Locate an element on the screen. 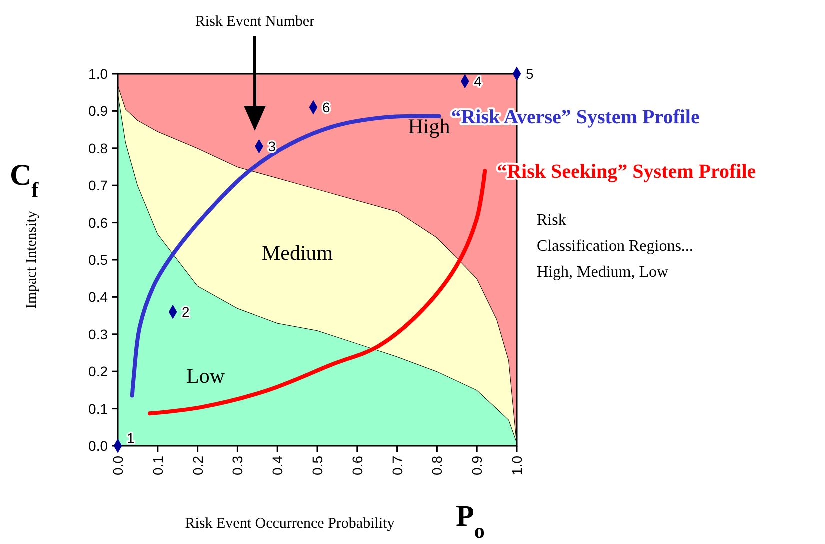  x-tick-label: 0.5 is located at coordinates (318, 466).